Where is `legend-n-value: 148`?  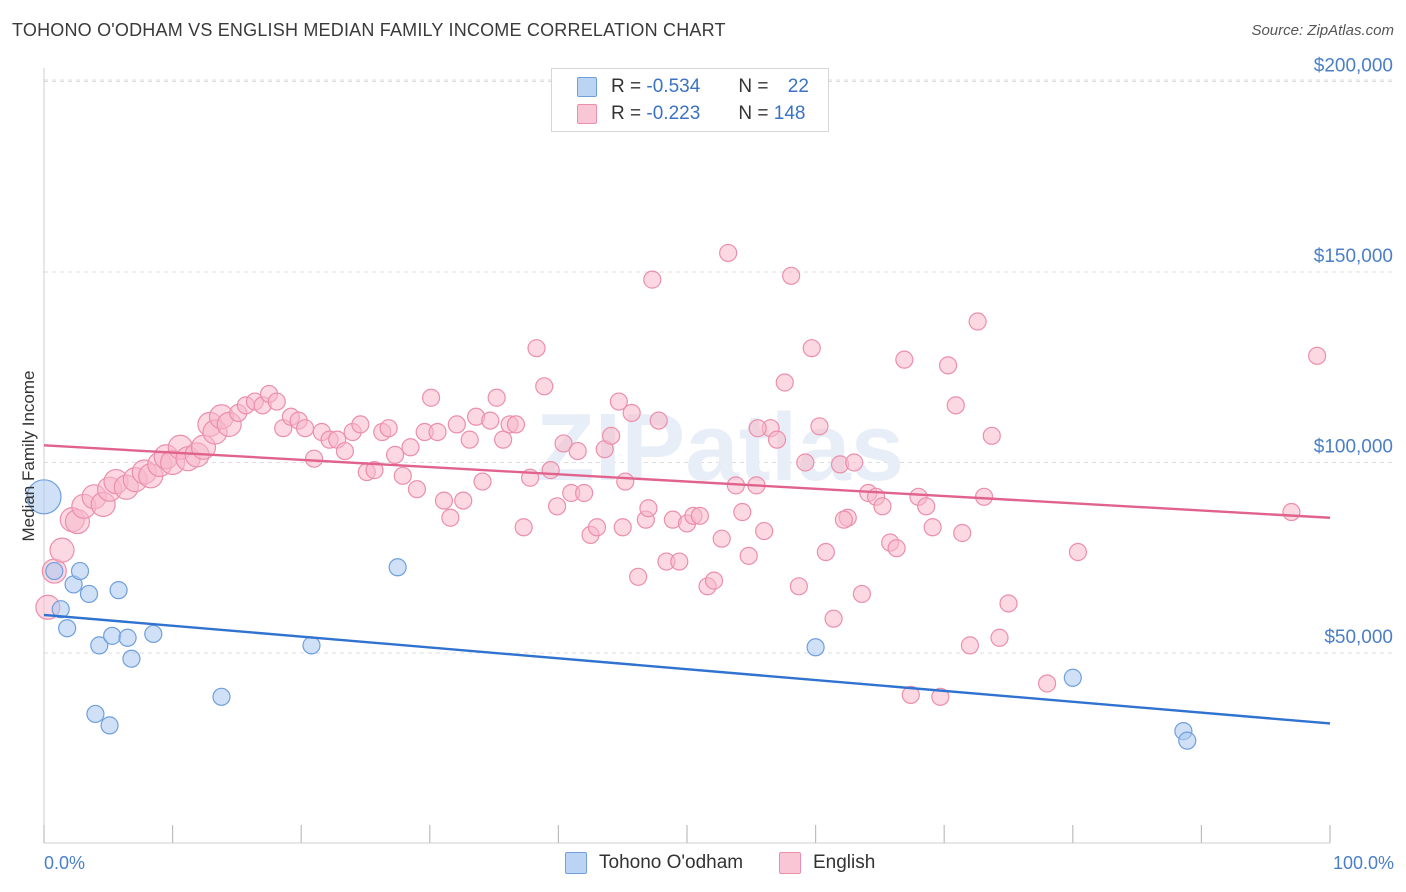 legend-n-value: 148 is located at coordinates (789, 113).